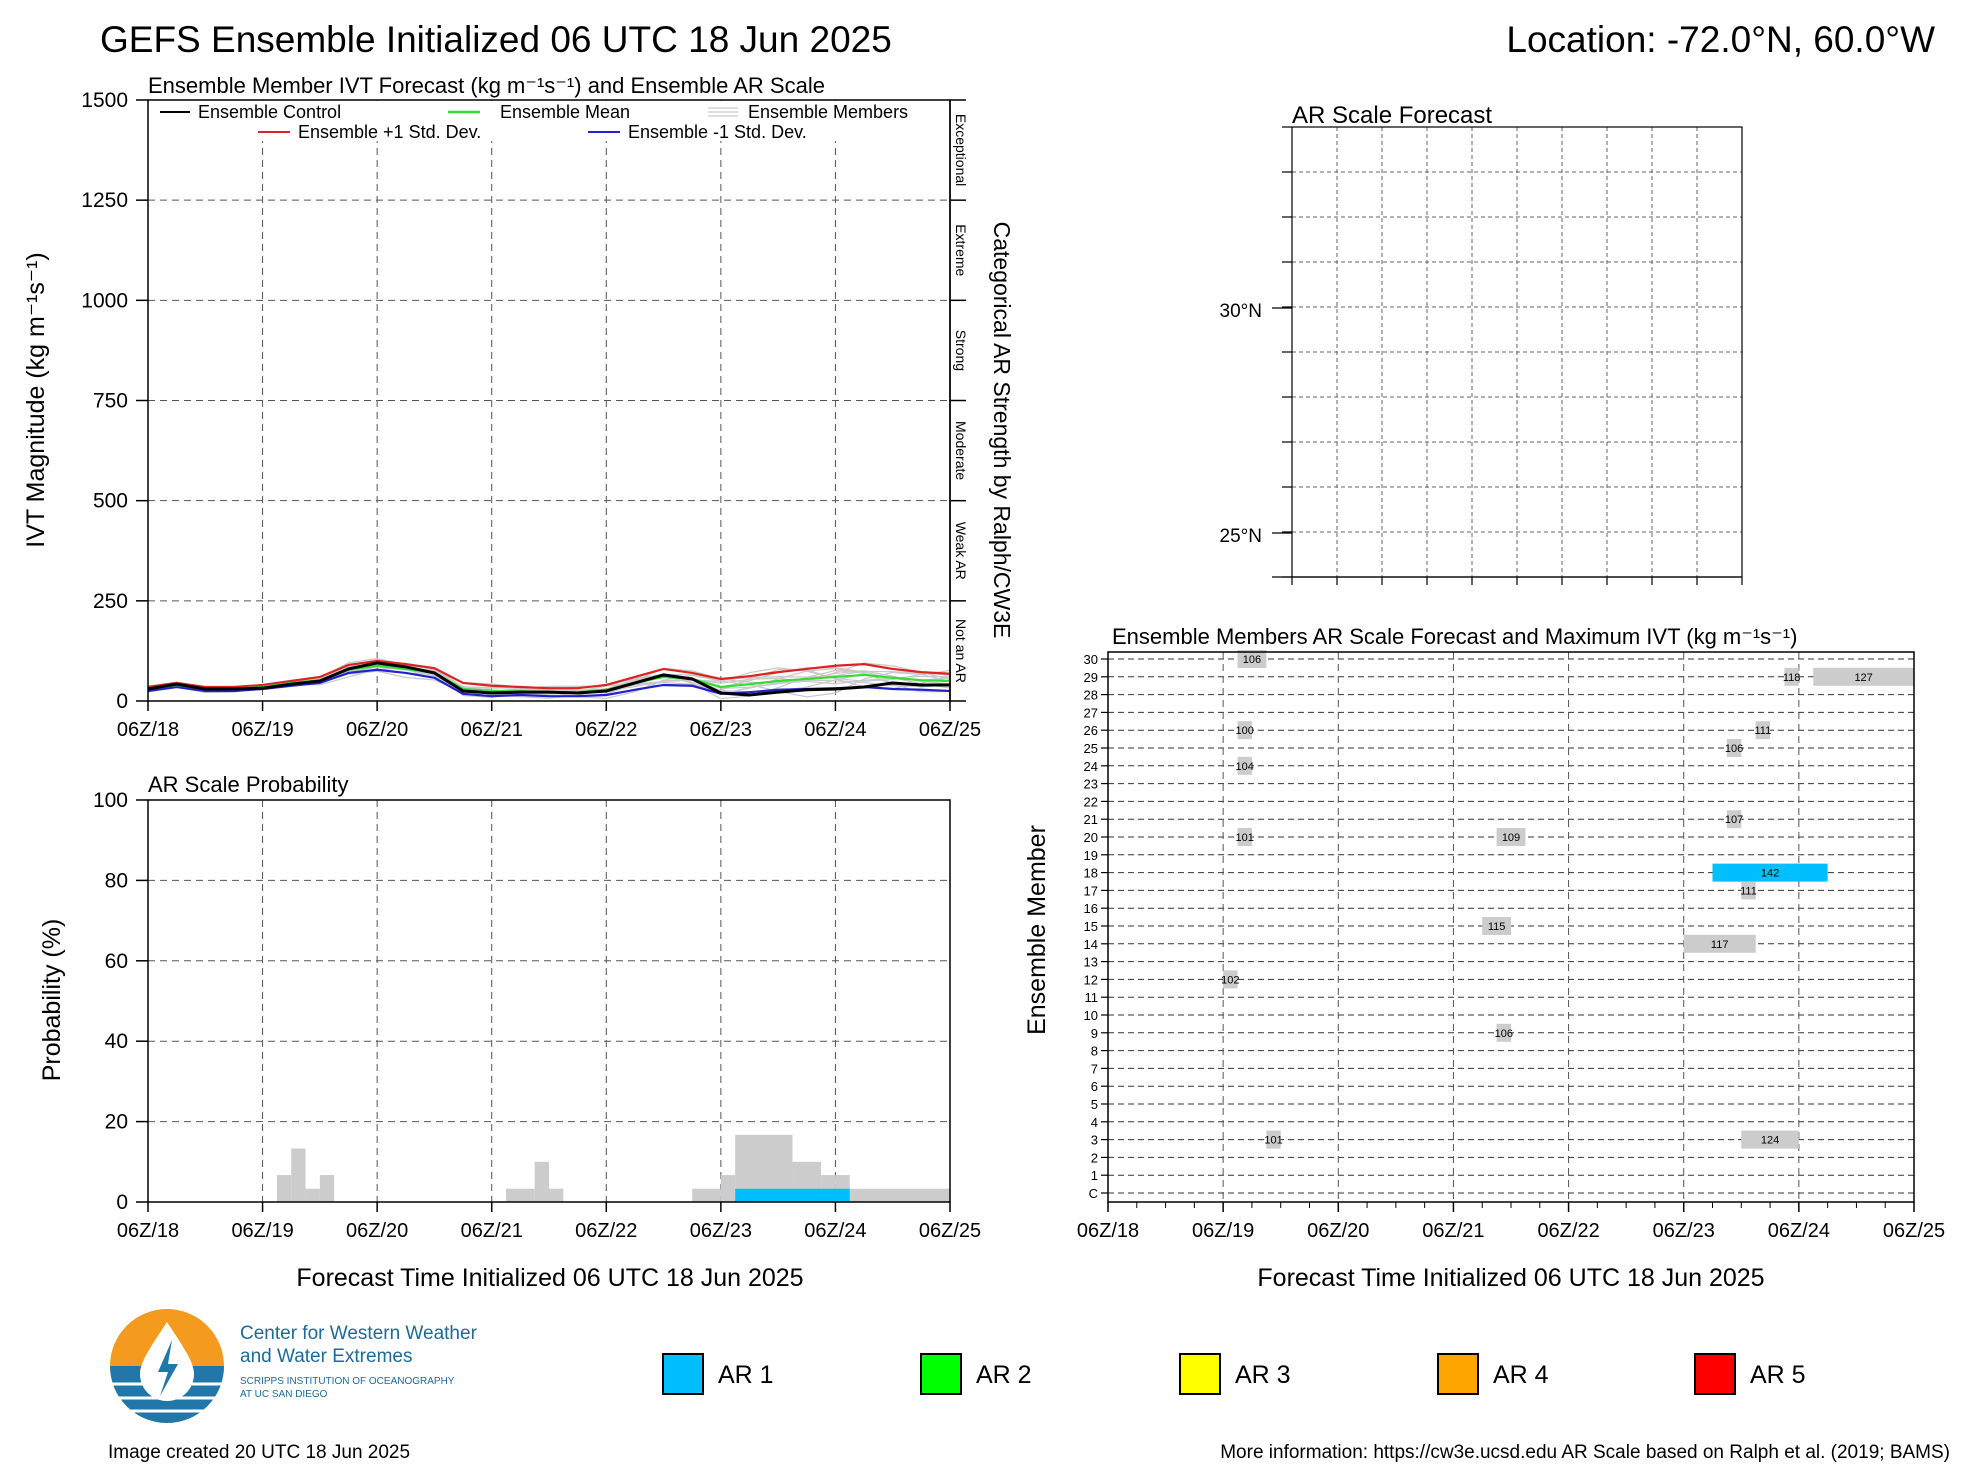  I want to click on member-max-ivt-label: 142, so click(1770, 874).